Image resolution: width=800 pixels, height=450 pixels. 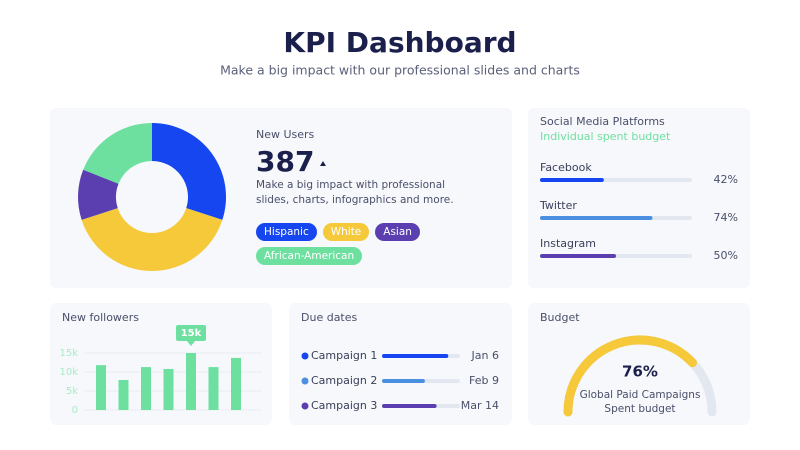 I want to click on y-tick-label: 15k, so click(x=68, y=353).